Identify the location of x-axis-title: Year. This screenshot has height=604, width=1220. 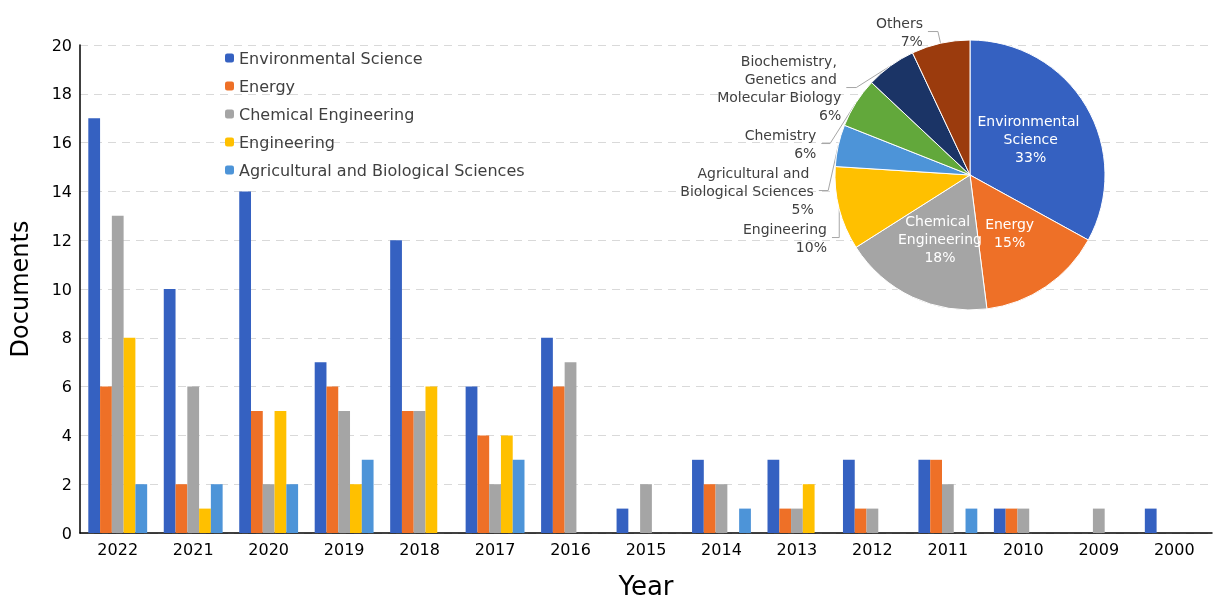
(645, 586).